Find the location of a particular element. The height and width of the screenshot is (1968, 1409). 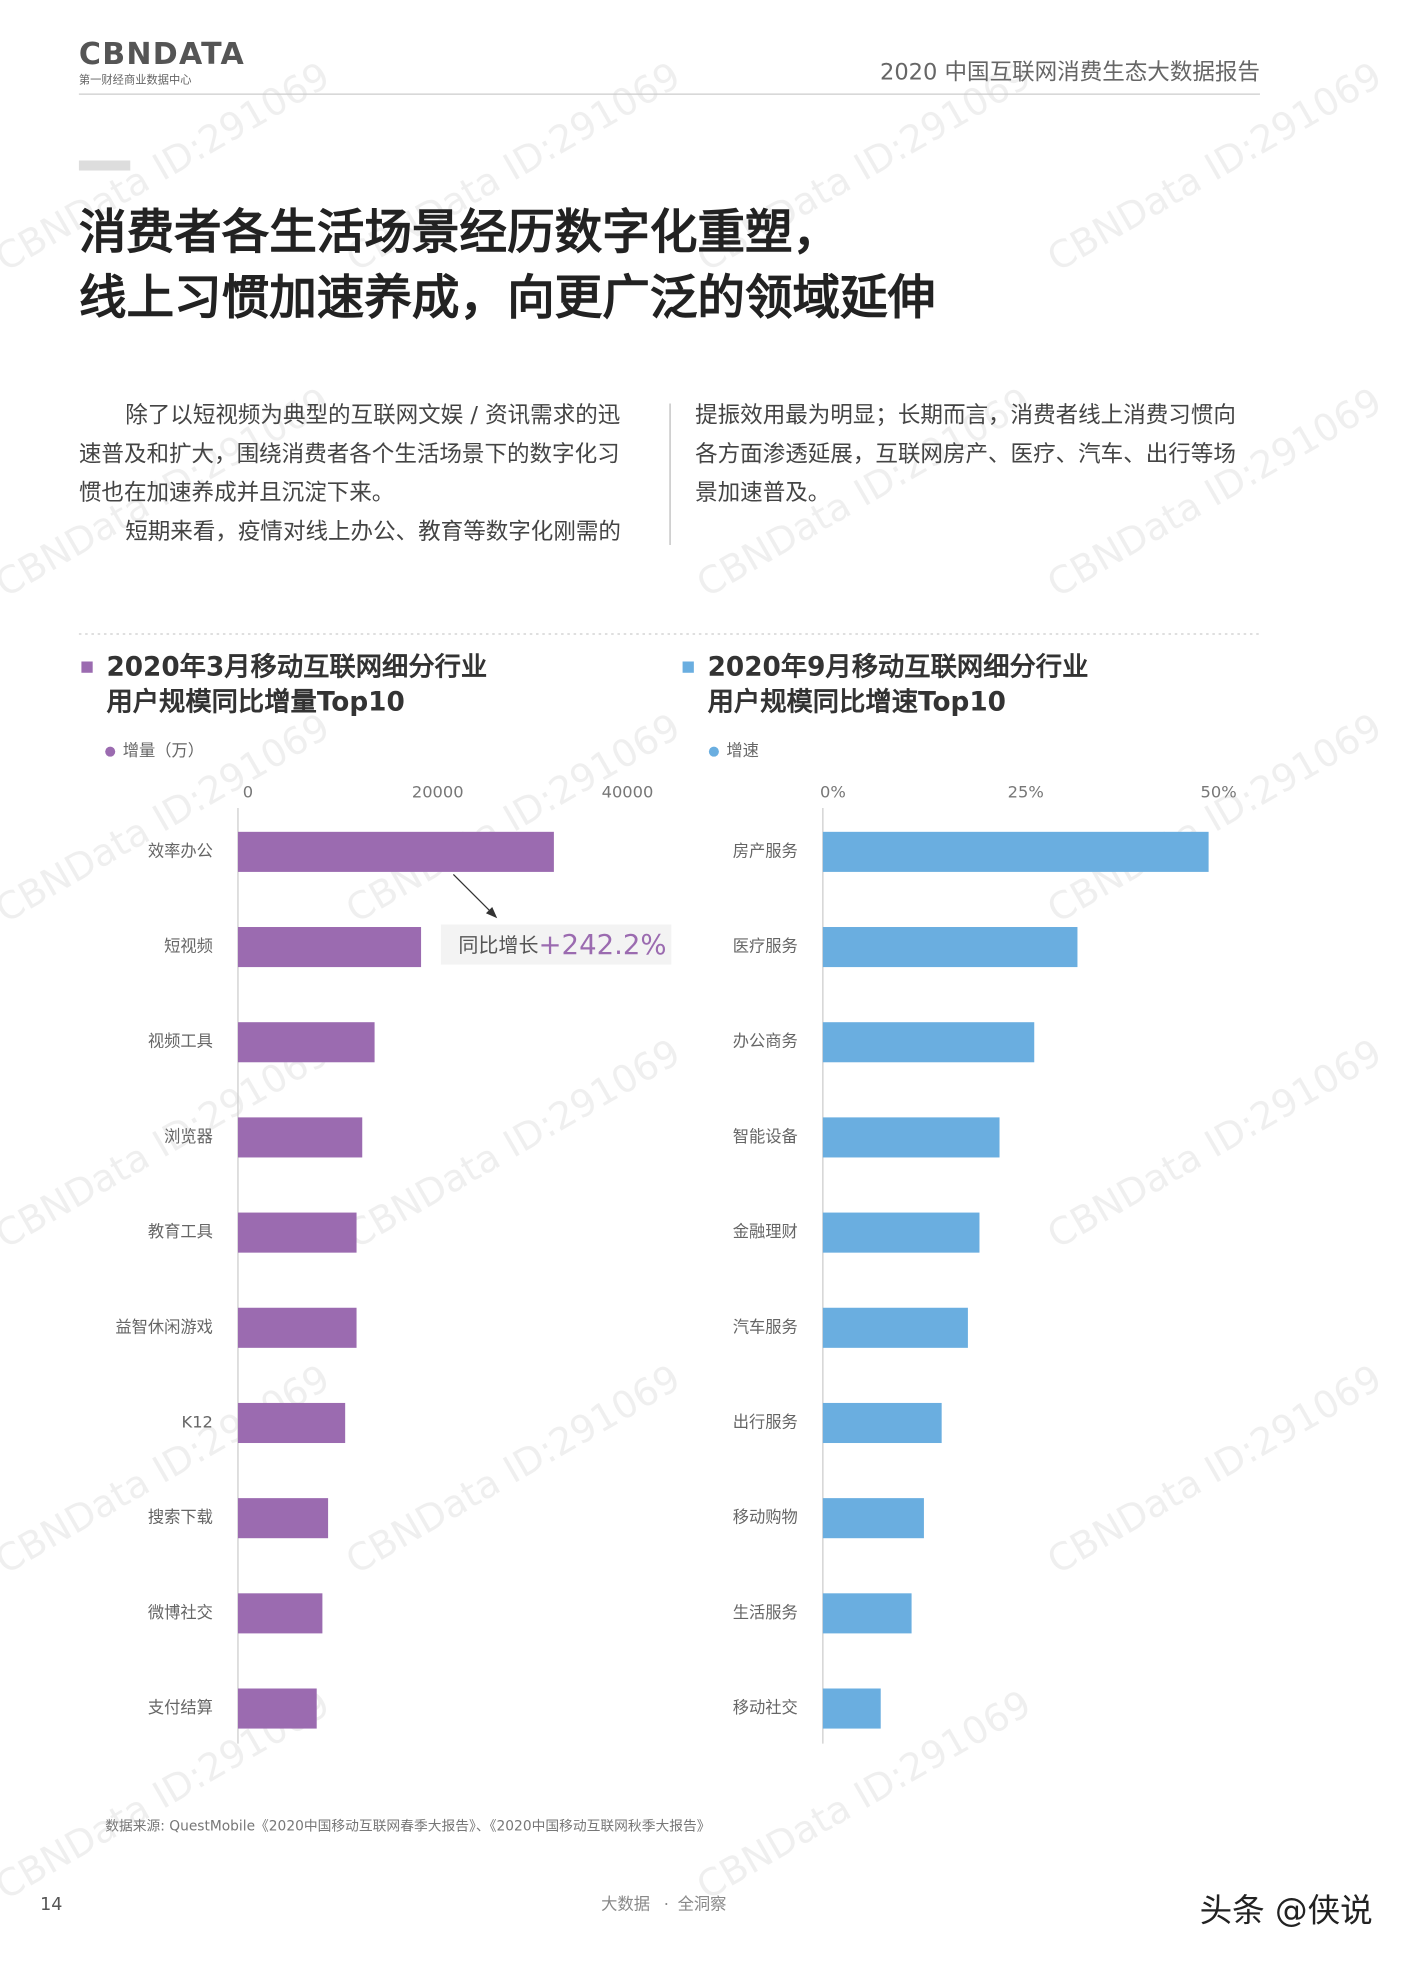

category-label: 移动购物 is located at coordinates (765, 1517).